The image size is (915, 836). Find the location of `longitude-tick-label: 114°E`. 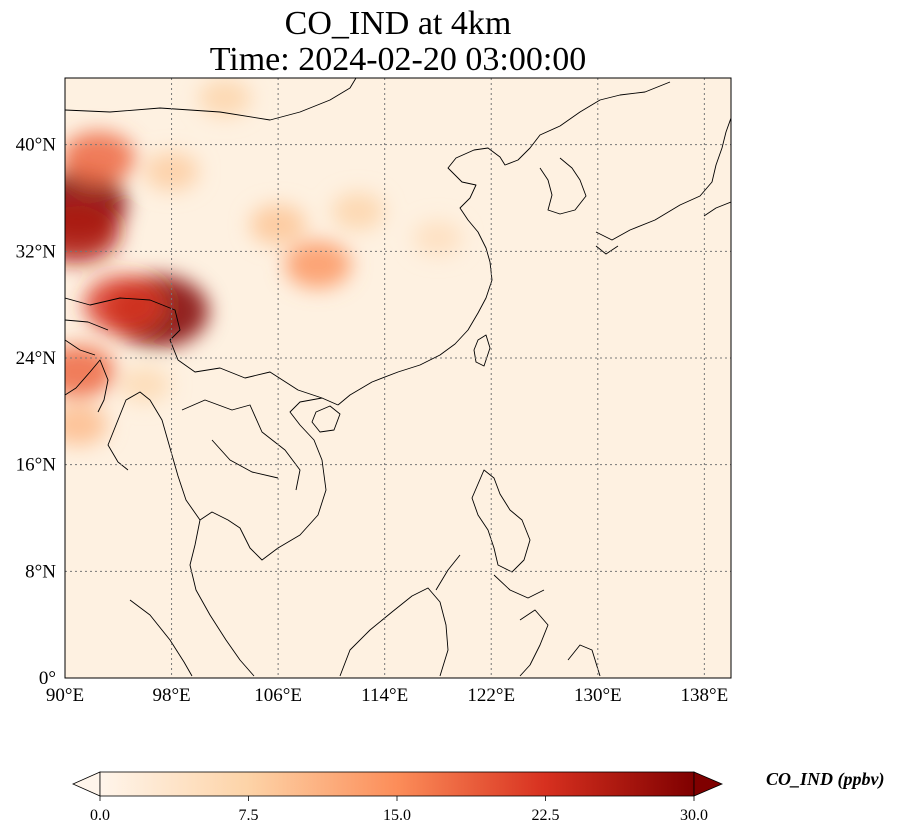

longitude-tick-label: 114°E is located at coordinates (384, 695).